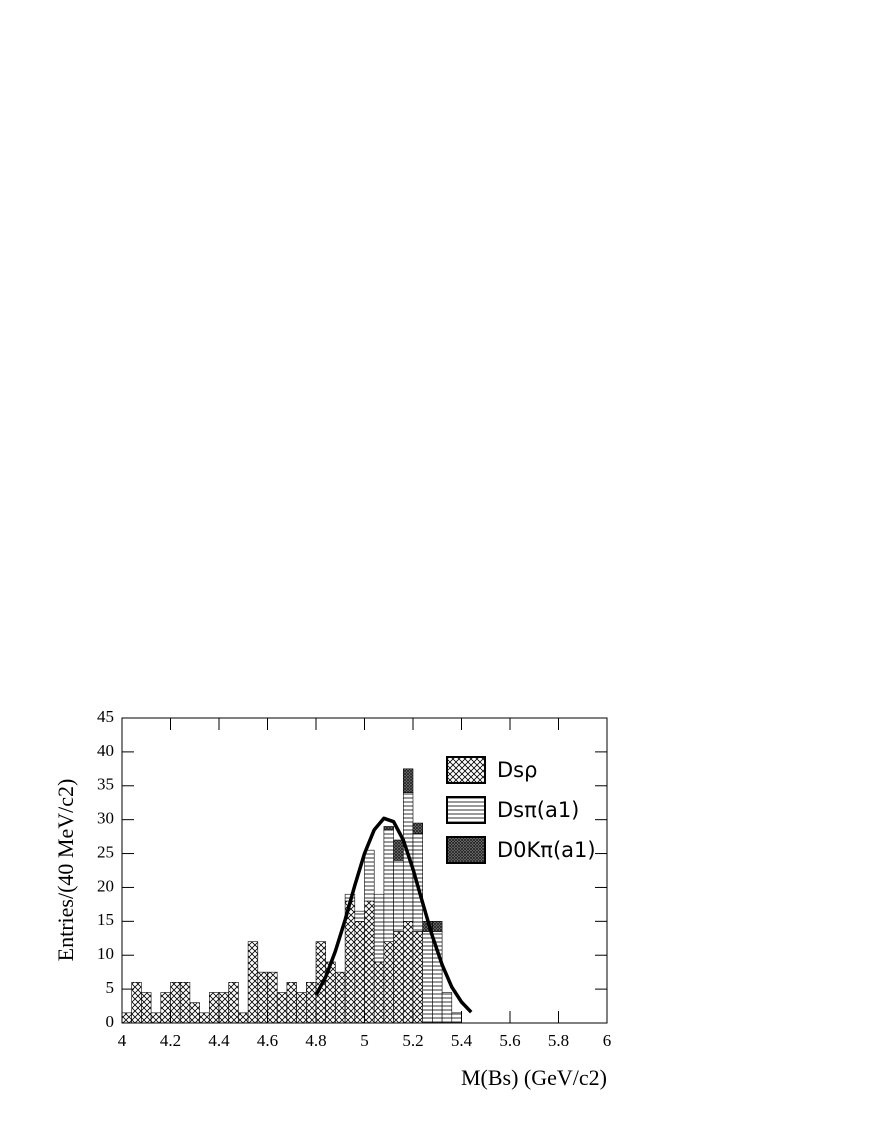 The image size is (872, 1128). Describe the element at coordinates (509, 1040) in the screenshot. I see `x-tick-label: 5.6` at that location.